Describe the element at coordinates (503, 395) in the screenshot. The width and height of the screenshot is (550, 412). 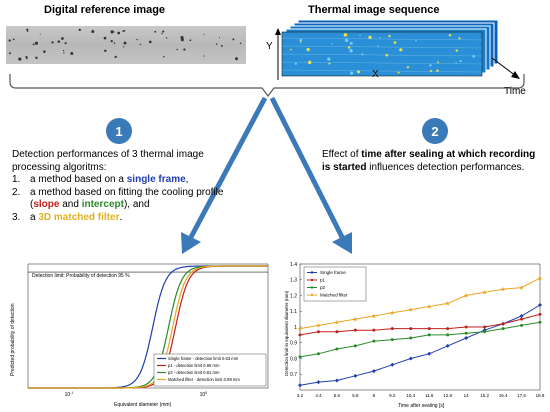
I see `x-tick-label: 16.4` at that location.